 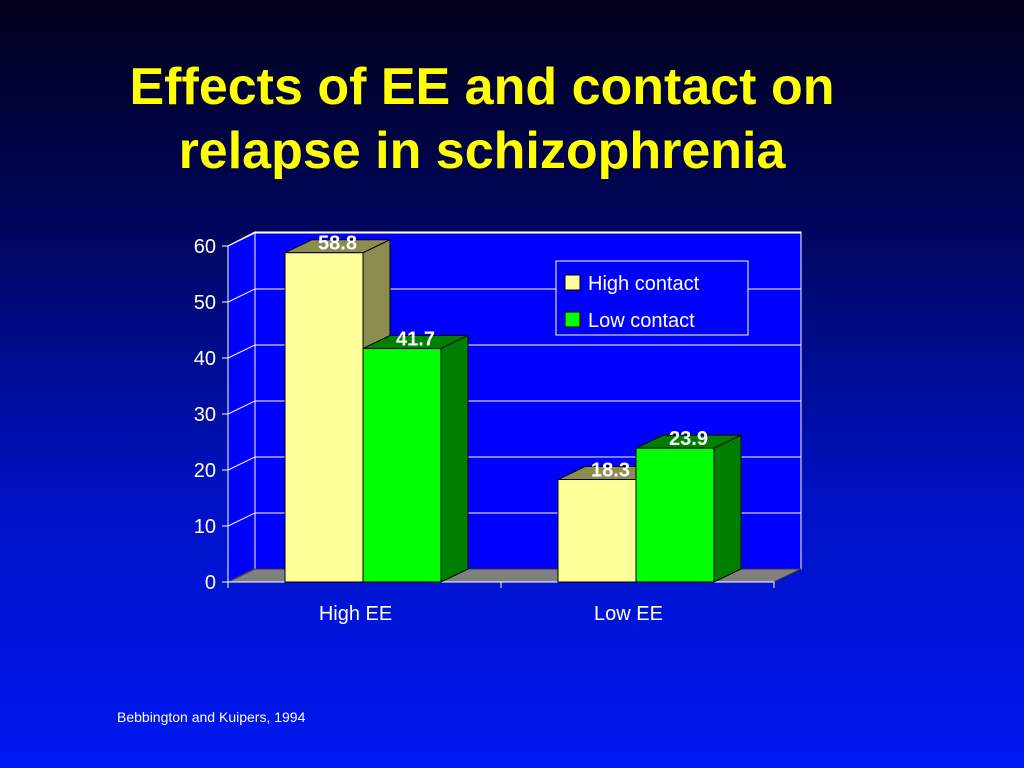 What do you see at coordinates (211, 717) in the screenshot?
I see `source-citation: Bebbington and Kuipers, 1994` at bounding box center [211, 717].